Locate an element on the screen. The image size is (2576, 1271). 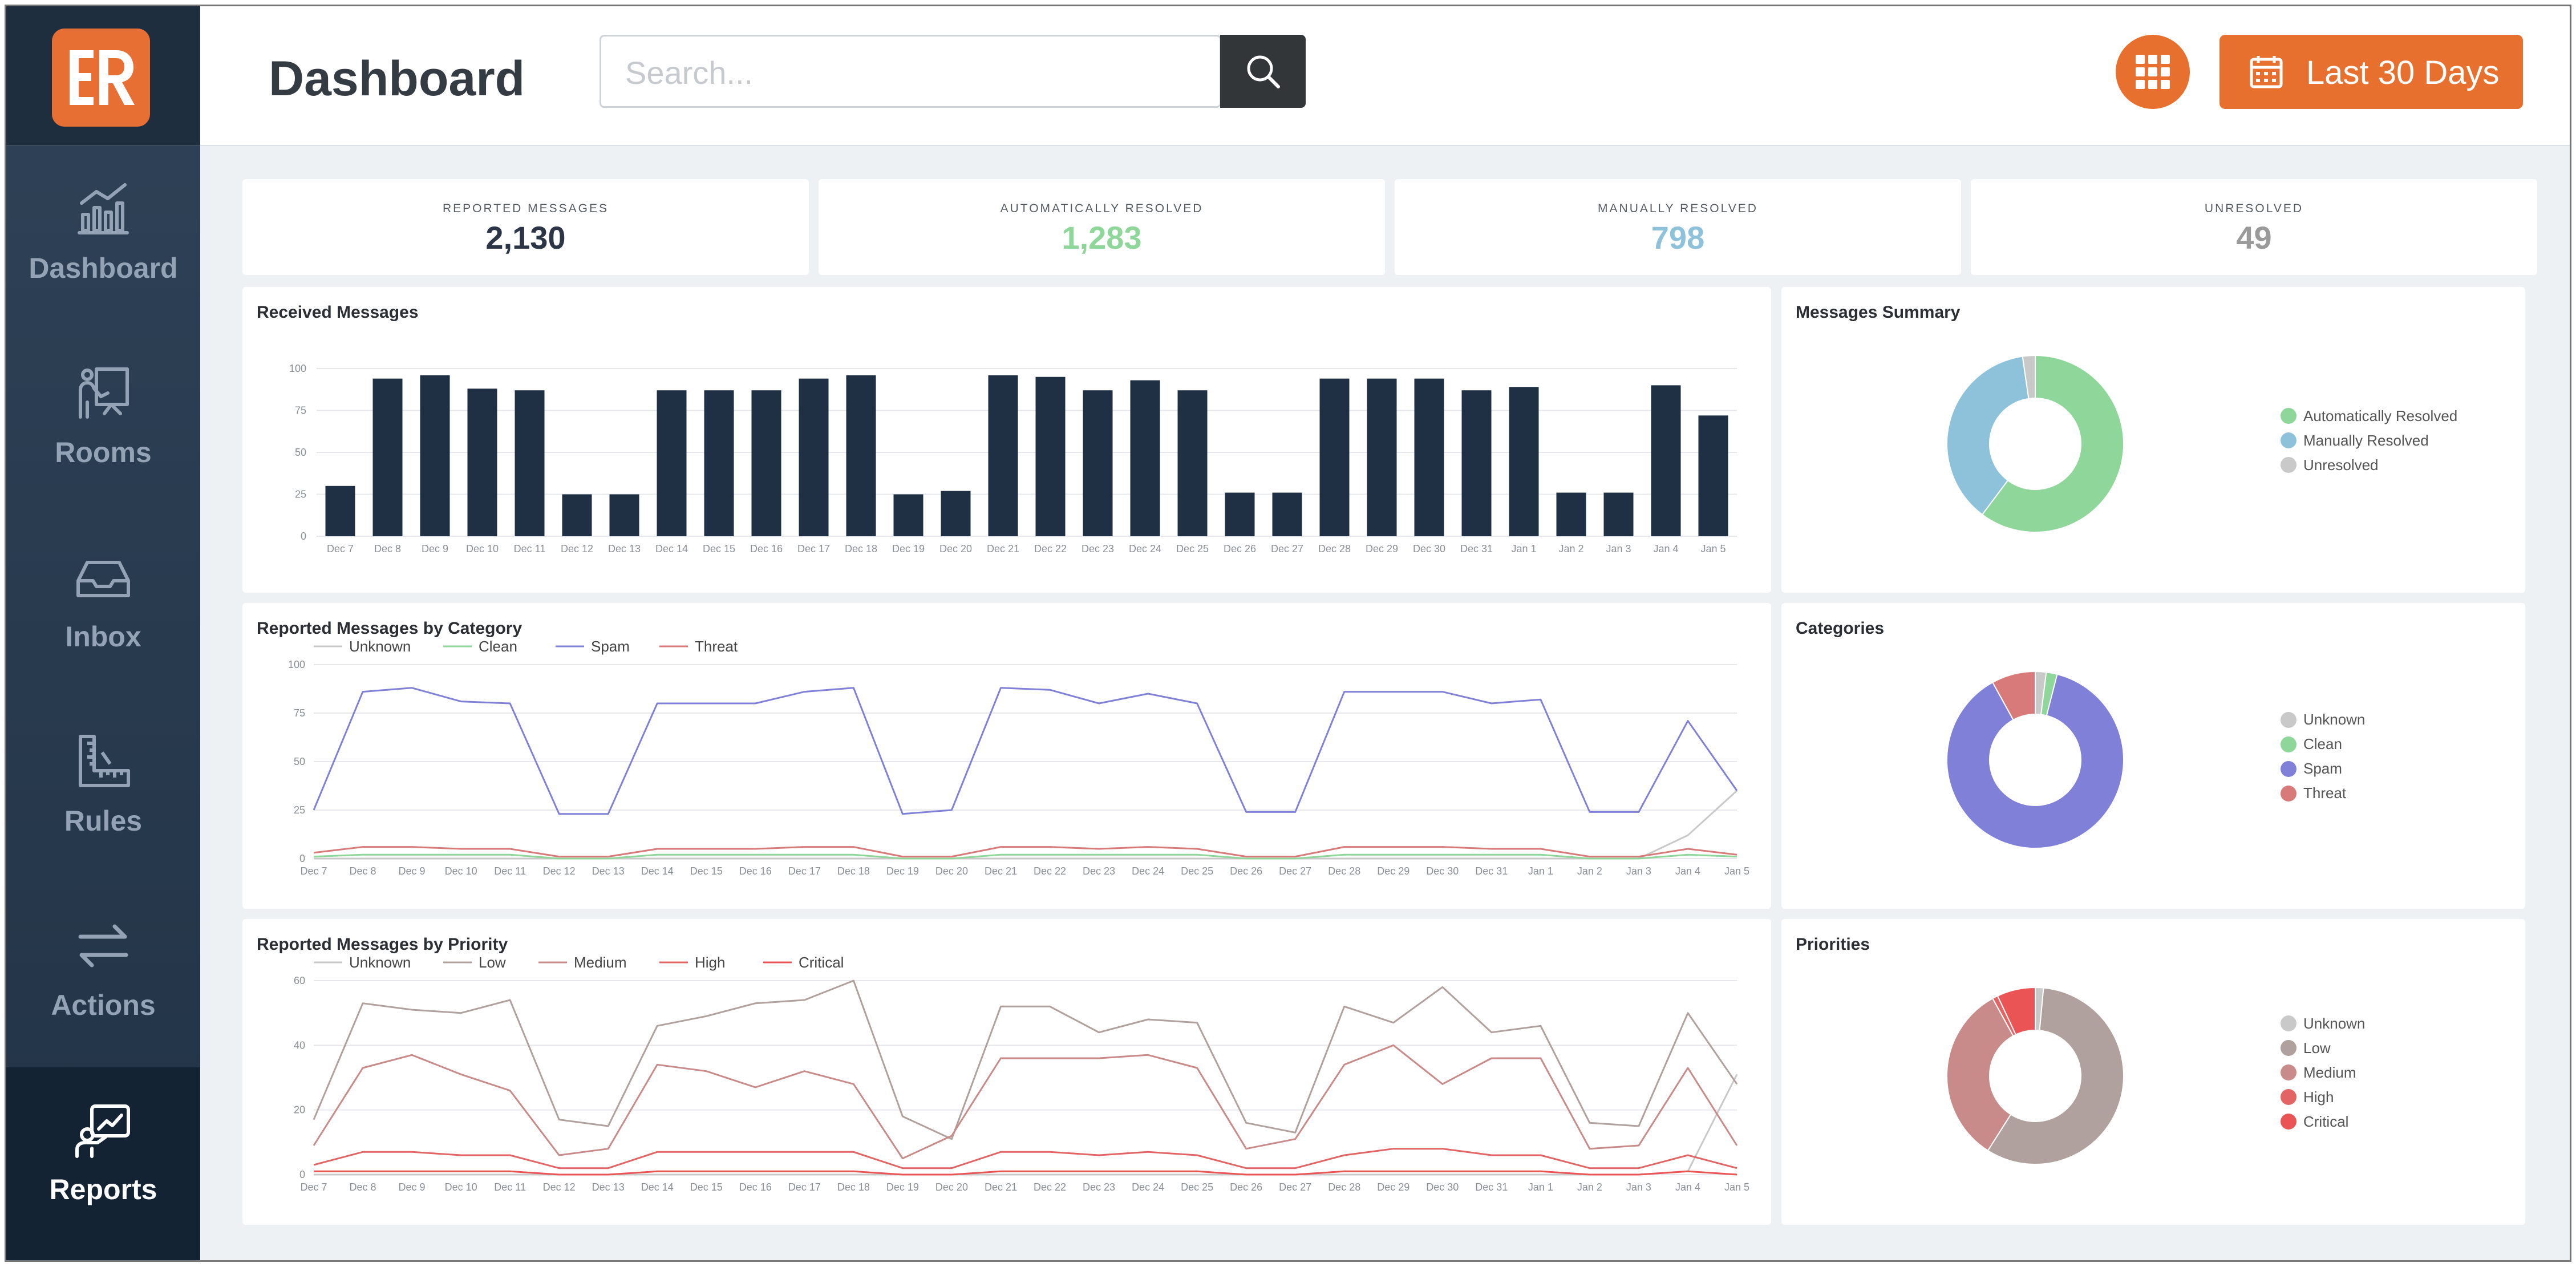
x-tick-label: Dec 12 is located at coordinates (559, 1187).